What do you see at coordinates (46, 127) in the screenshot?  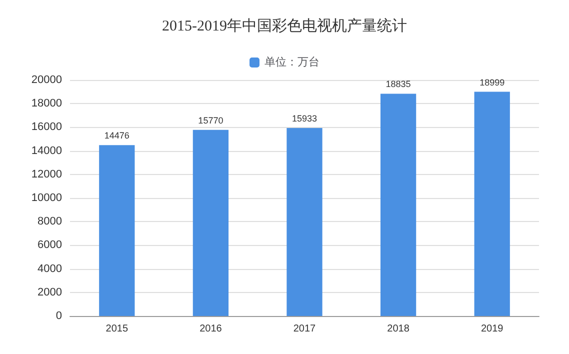 I see `y-tick-label: 16000` at bounding box center [46, 127].